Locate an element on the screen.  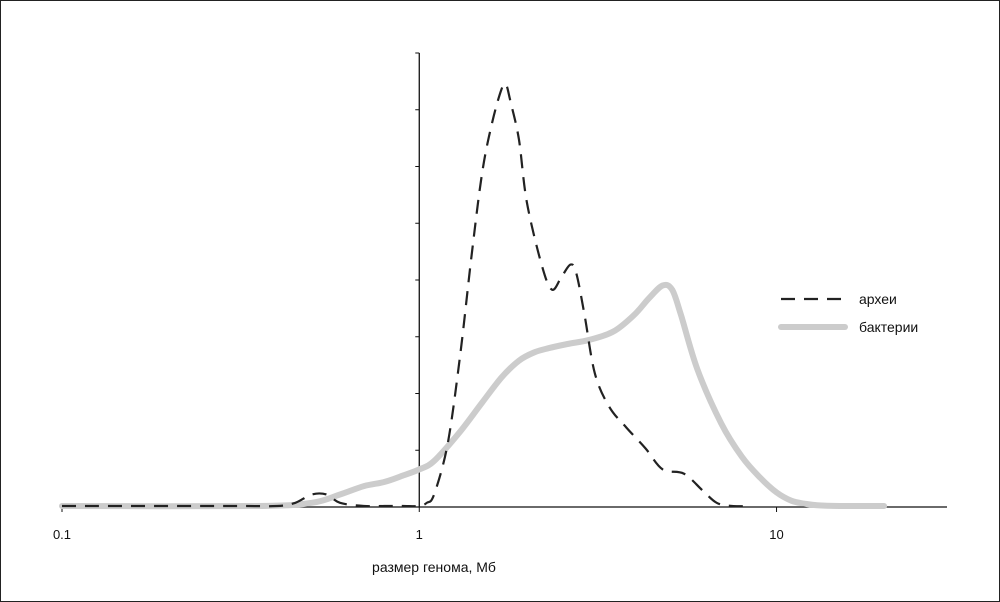
x-tick-label: 10 is located at coordinates (776, 534).